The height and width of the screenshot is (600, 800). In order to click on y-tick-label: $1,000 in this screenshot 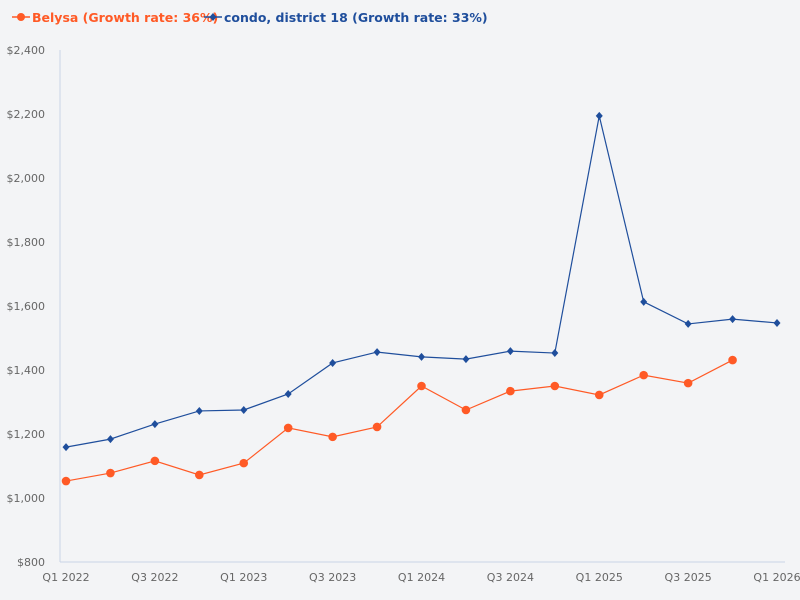, I will do `click(26, 498)`.